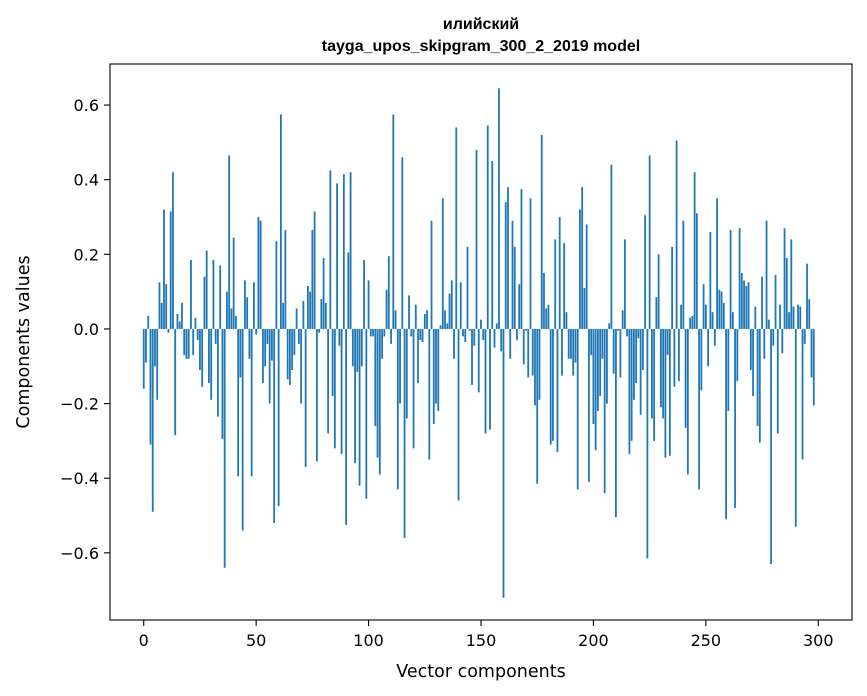 This screenshot has width=867, height=696. Describe the element at coordinates (480, 672) in the screenshot. I see `x-axis-label: Vector components` at that location.